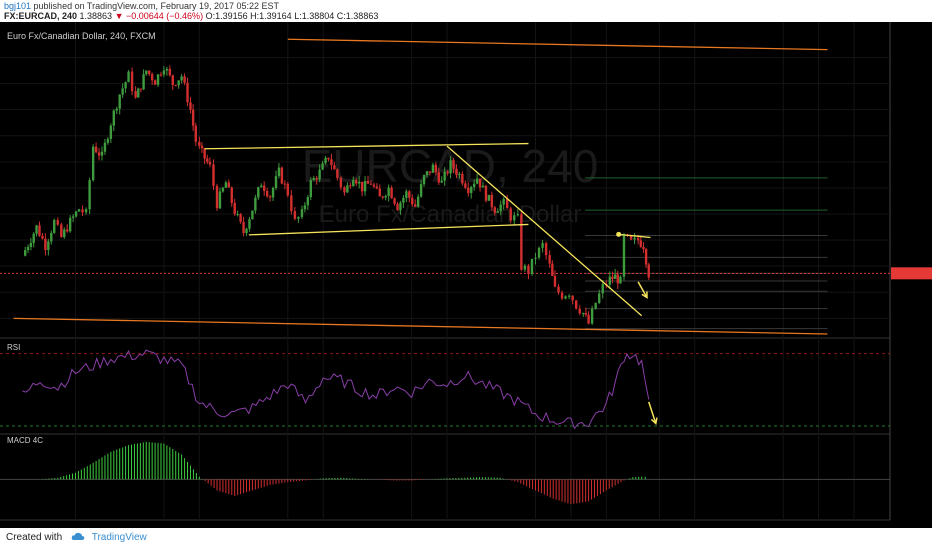 This screenshot has height=550, width=932. I want to click on watermark-name: Euro Fx/Canadian Dollar, so click(450, 214).